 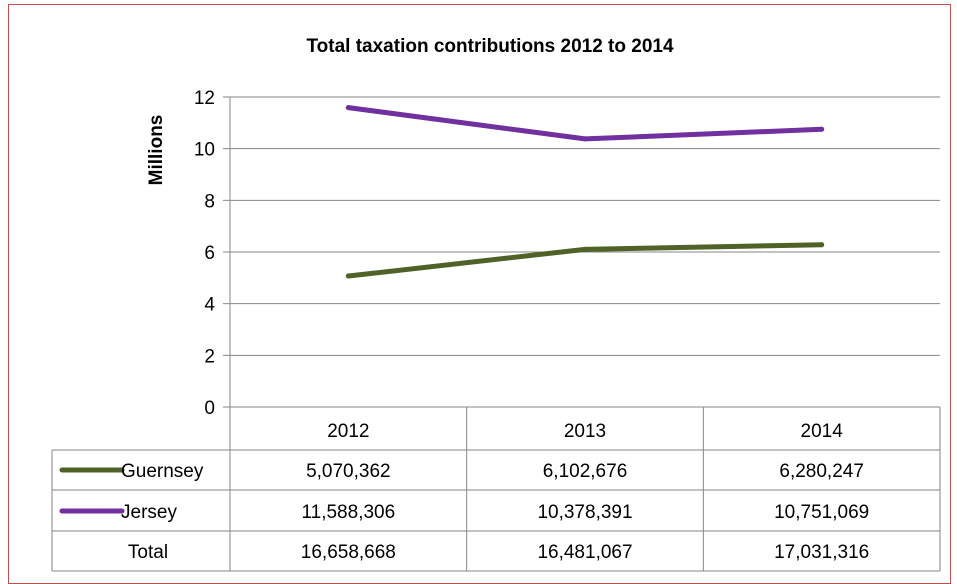 What do you see at coordinates (585, 431) in the screenshot?
I see `x-category-label: 2013` at bounding box center [585, 431].